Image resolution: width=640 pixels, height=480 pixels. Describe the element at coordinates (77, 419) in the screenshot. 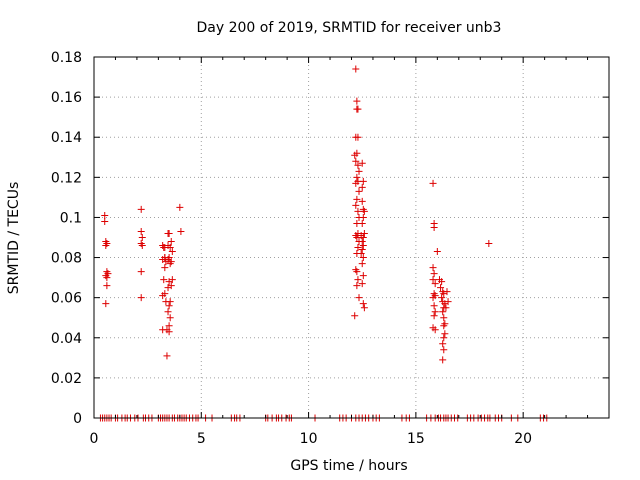

I see `y-tick-label: 0` at that location.